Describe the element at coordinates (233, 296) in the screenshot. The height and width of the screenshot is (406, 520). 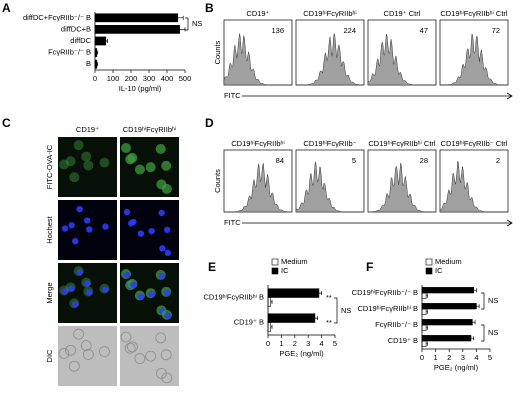
I see `category-label: CD19ʰⁱFcγRIIbʰⁱ B` at that location.